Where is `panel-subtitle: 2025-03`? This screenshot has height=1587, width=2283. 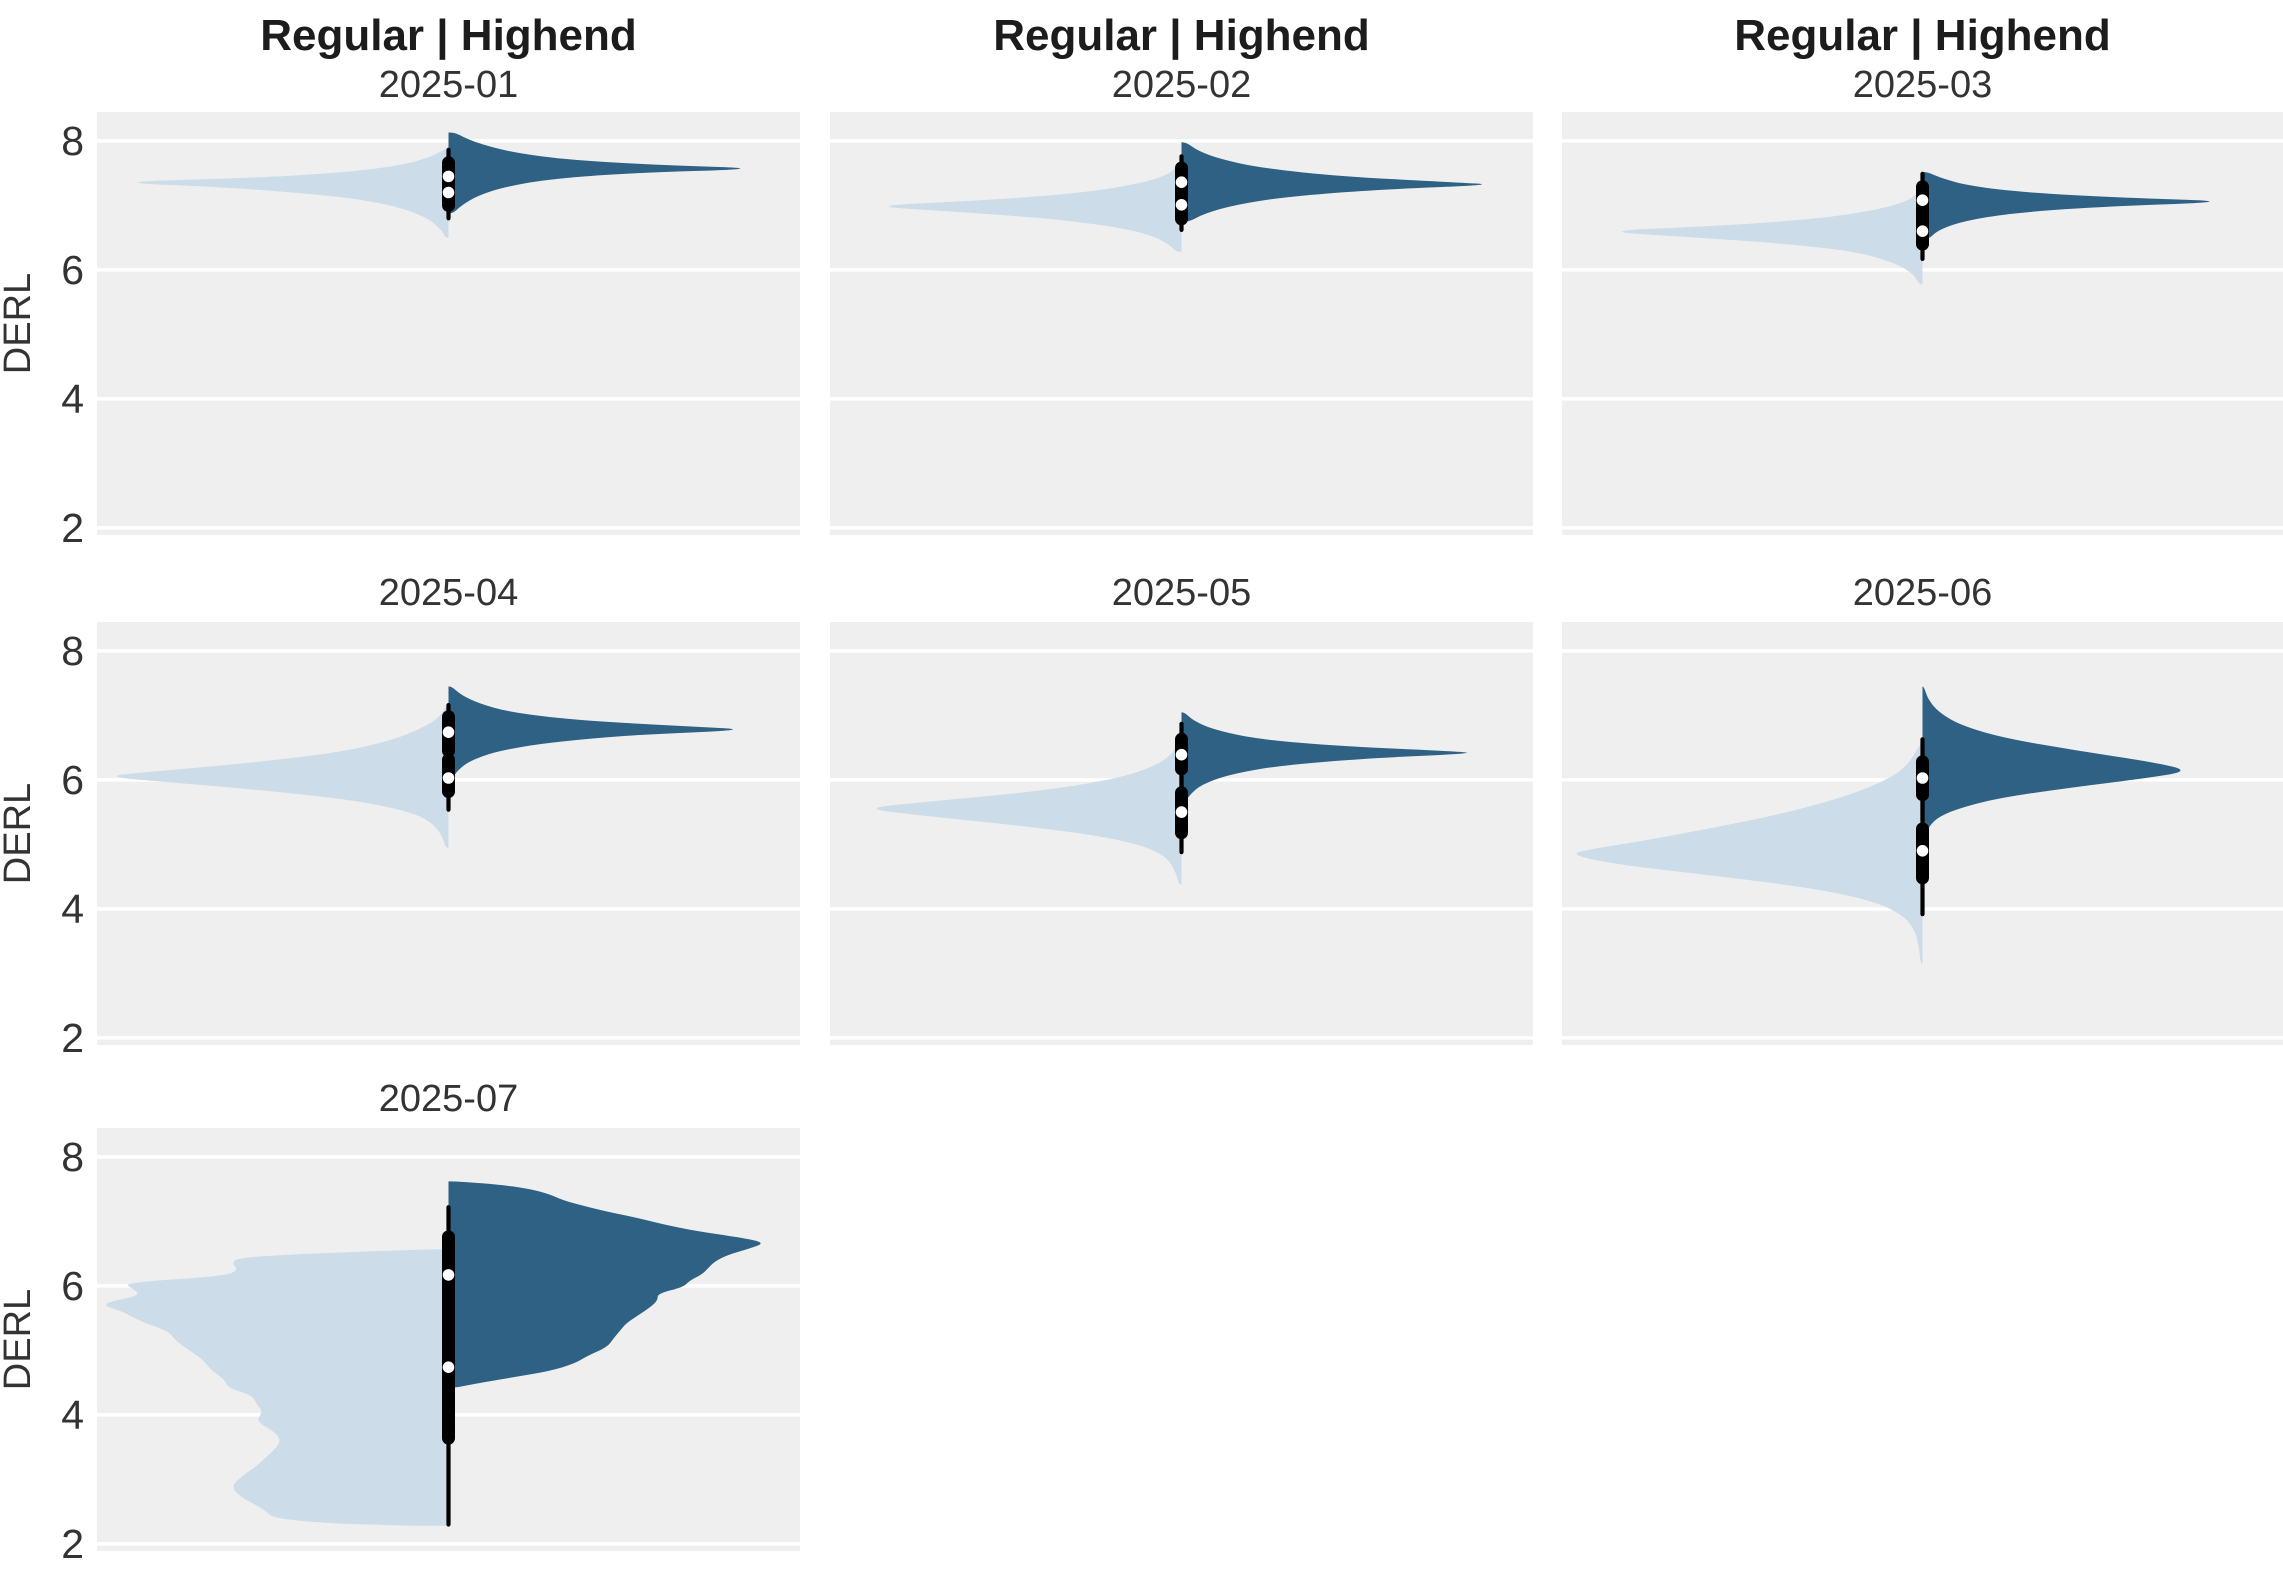
panel-subtitle: 2025-03 is located at coordinates (1922, 85).